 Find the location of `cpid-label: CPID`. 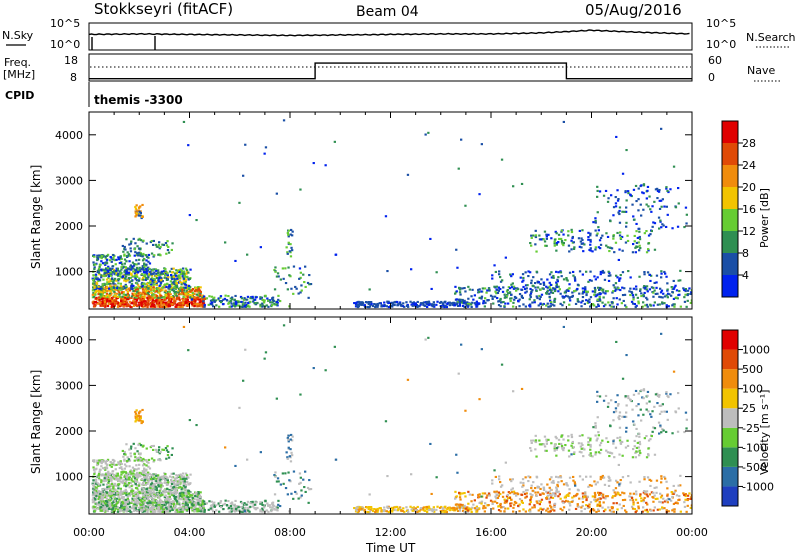

cpid-label: CPID is located at coordinates (19, 95).